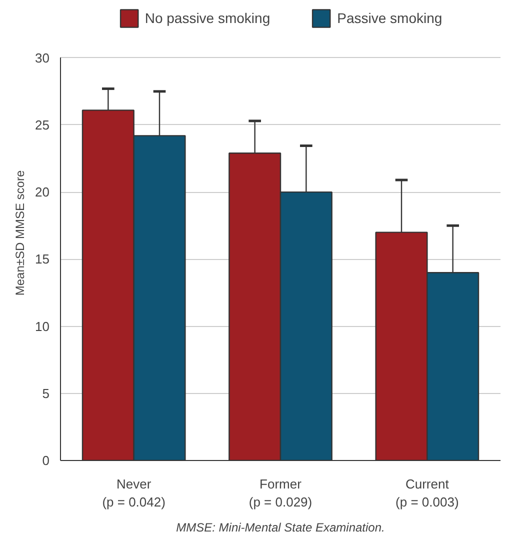 This screenshot has height=551, width=518. Describe the element at coordinates (46, 460) in the screenshot. I see `y-tick-label: 0` at that location.